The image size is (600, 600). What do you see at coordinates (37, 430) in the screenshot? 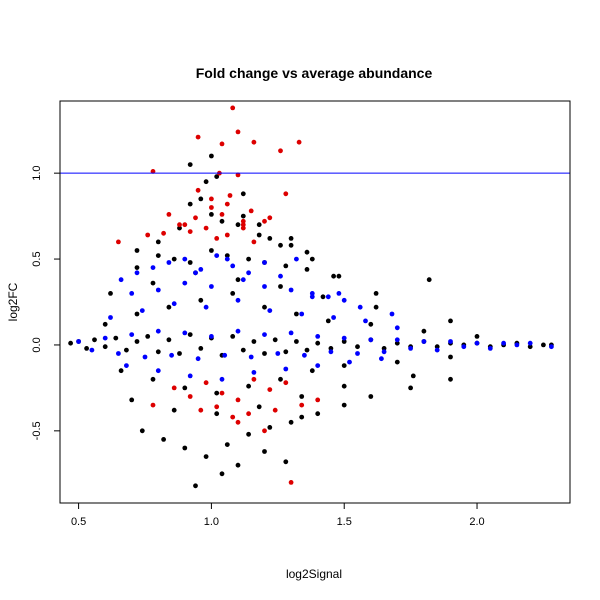
I see `y-tick-label: -0.5` at bounding box center [37, 430].